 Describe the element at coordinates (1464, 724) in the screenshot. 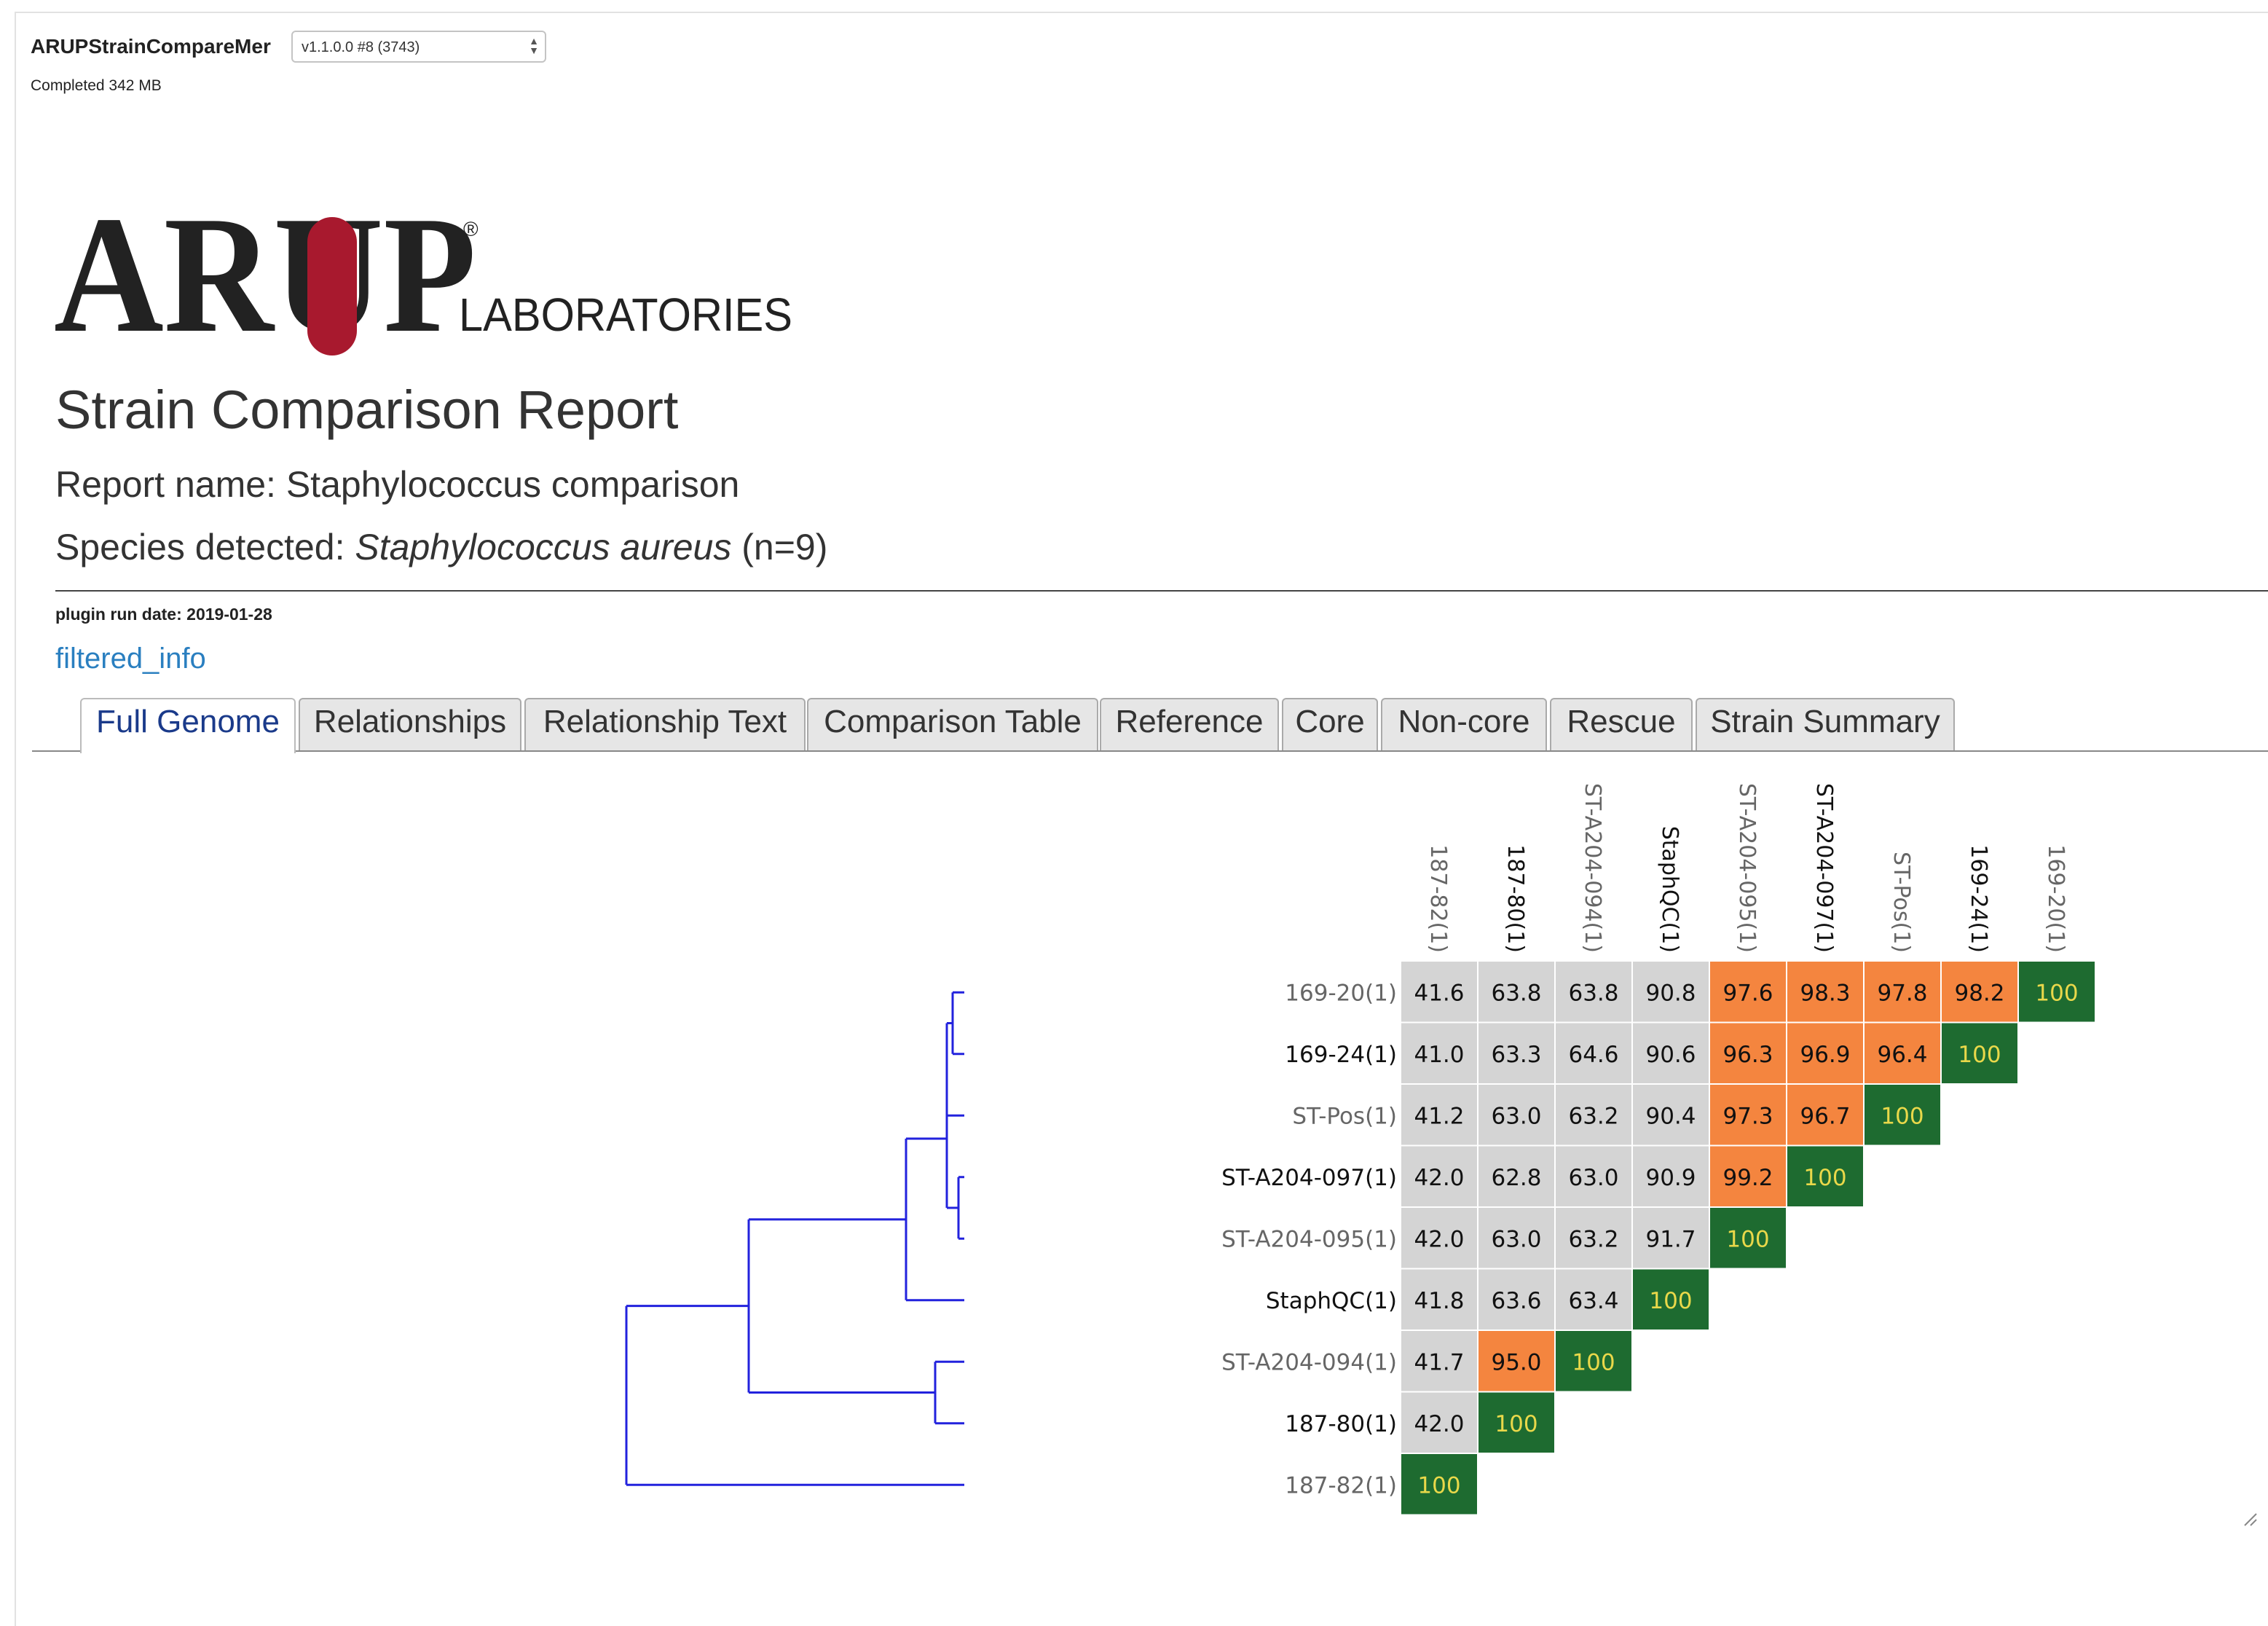

I see `tab-non-core: Non-core` at that location.